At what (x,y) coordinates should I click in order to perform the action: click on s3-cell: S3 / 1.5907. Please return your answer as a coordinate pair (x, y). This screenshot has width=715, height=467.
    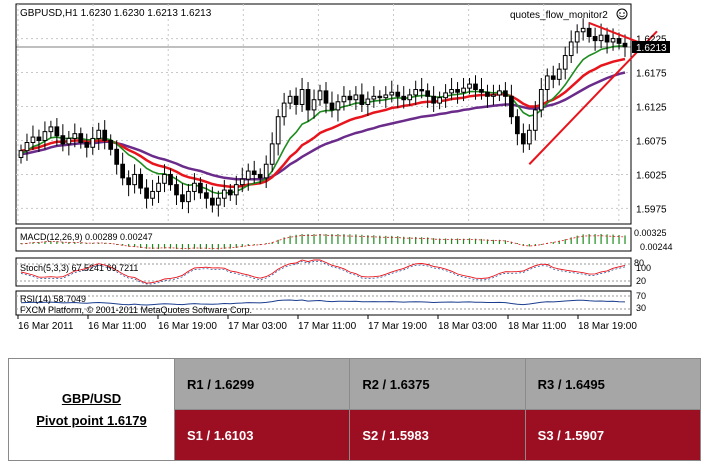
    Looking at the image, I should click on (613, 435).